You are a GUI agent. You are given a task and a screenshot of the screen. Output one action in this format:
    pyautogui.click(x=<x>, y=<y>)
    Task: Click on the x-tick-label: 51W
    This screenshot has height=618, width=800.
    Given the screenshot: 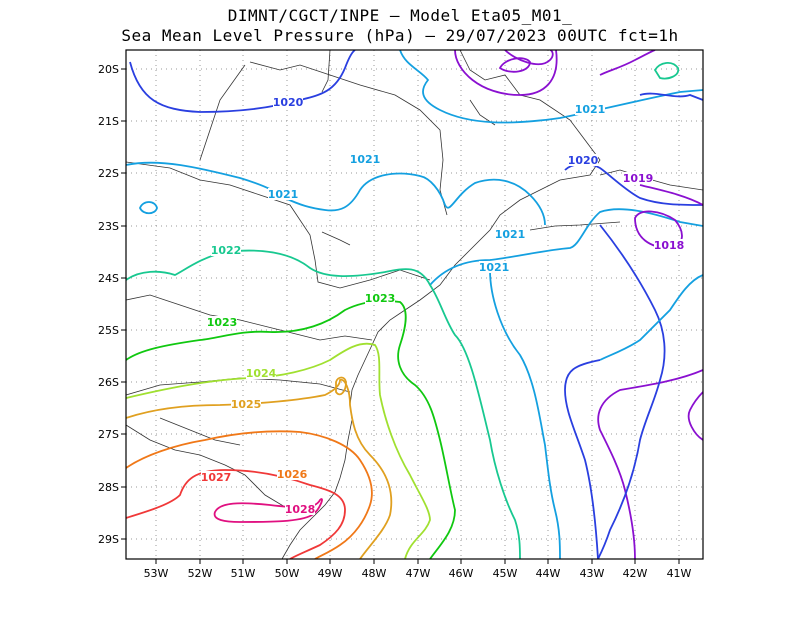 What is the action you would take?
    pyautogui.click(x=243, y=573)
    